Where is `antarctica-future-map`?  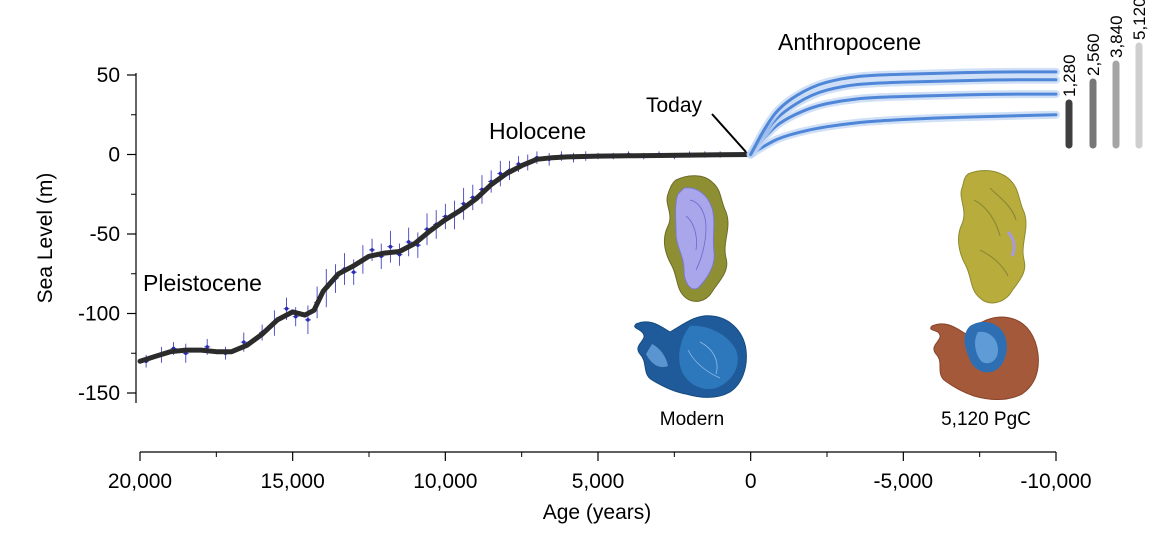 antarctica-future-map is located at coordinates (984, 358).